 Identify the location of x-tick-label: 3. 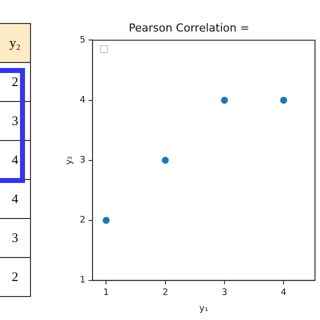
(225, 293).